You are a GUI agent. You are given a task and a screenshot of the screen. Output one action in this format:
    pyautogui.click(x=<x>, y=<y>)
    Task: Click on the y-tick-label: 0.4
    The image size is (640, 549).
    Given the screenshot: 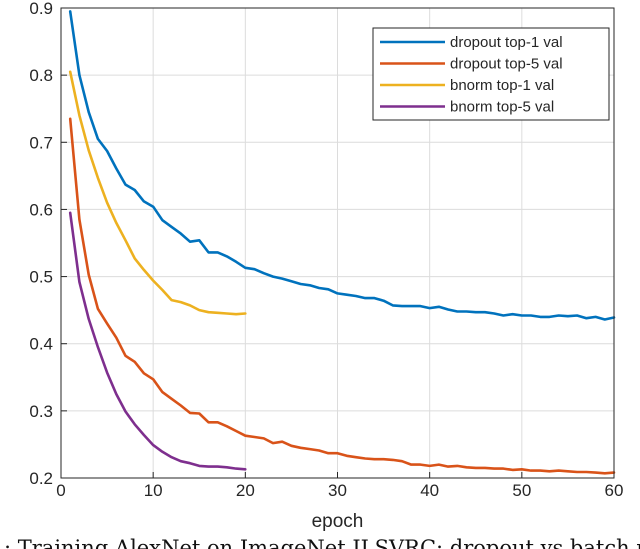 What is the action you would take?
    pyautogui.click(x=41, y=344)
    